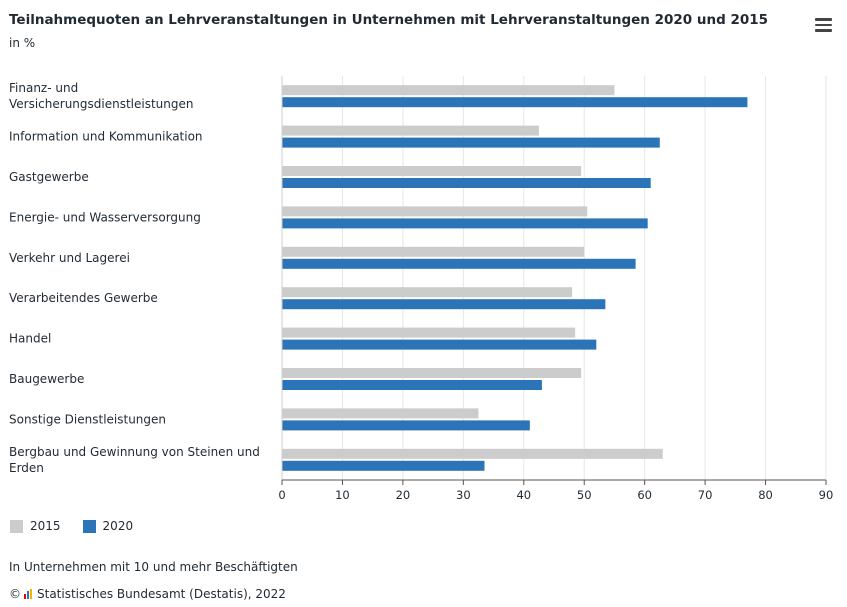  I want to click on x-tick-label-0: 0, so click(281, 495).